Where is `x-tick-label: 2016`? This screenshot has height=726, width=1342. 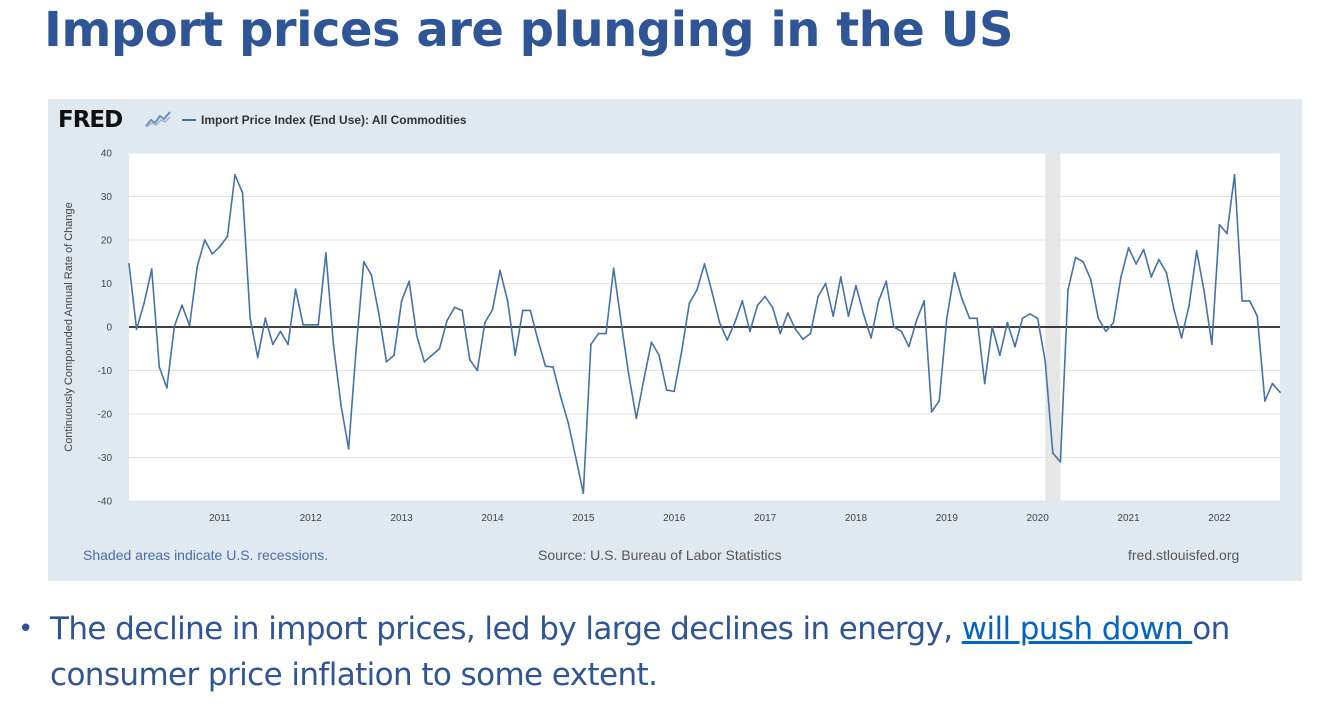 x-tick-label: 2016 is located at coordinates (674, 518).